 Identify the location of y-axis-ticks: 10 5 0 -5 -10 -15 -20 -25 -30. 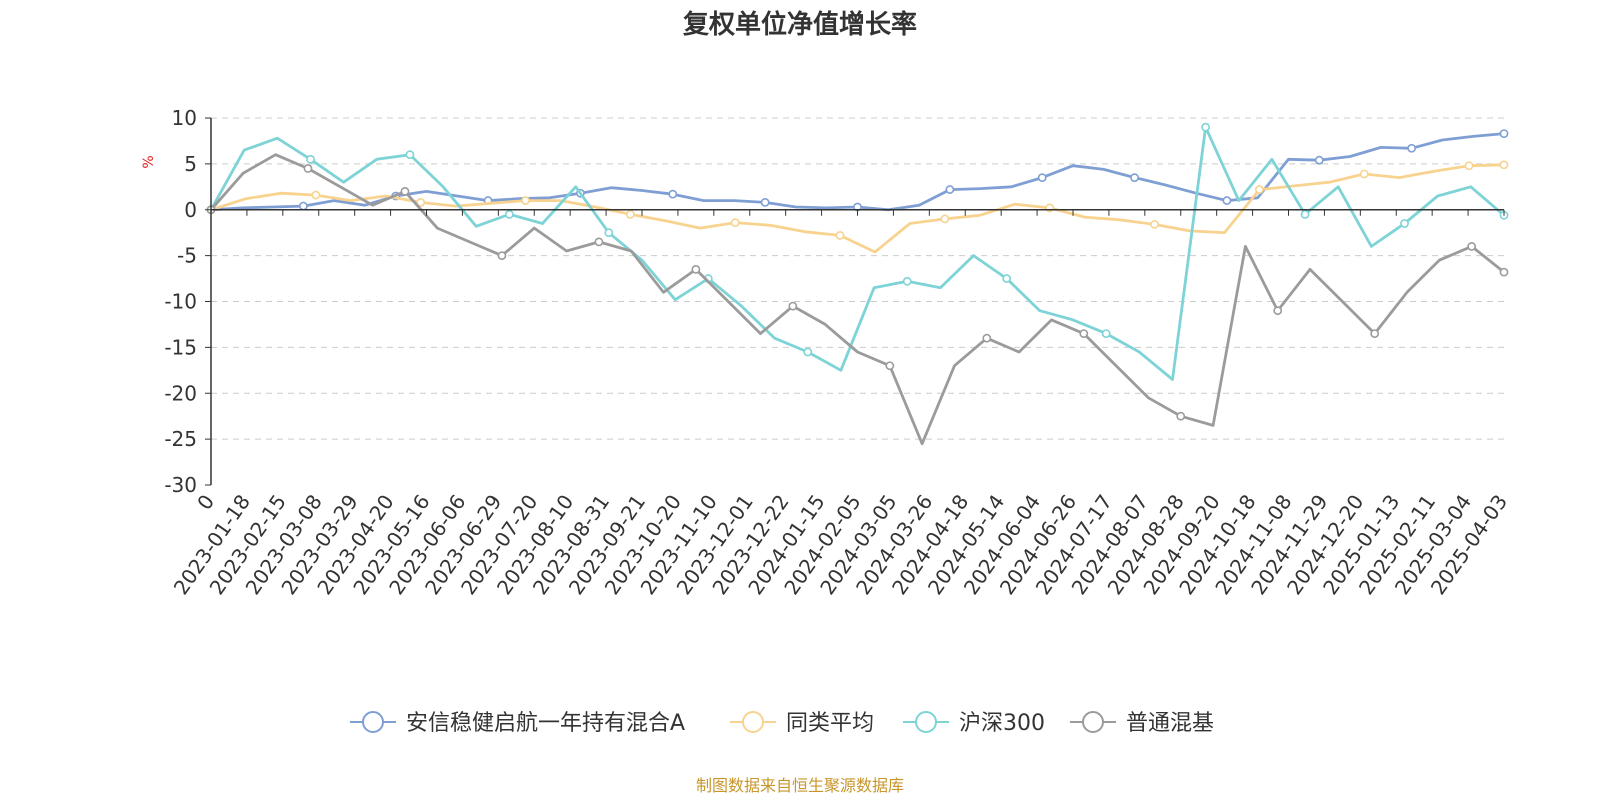
(180, 301).